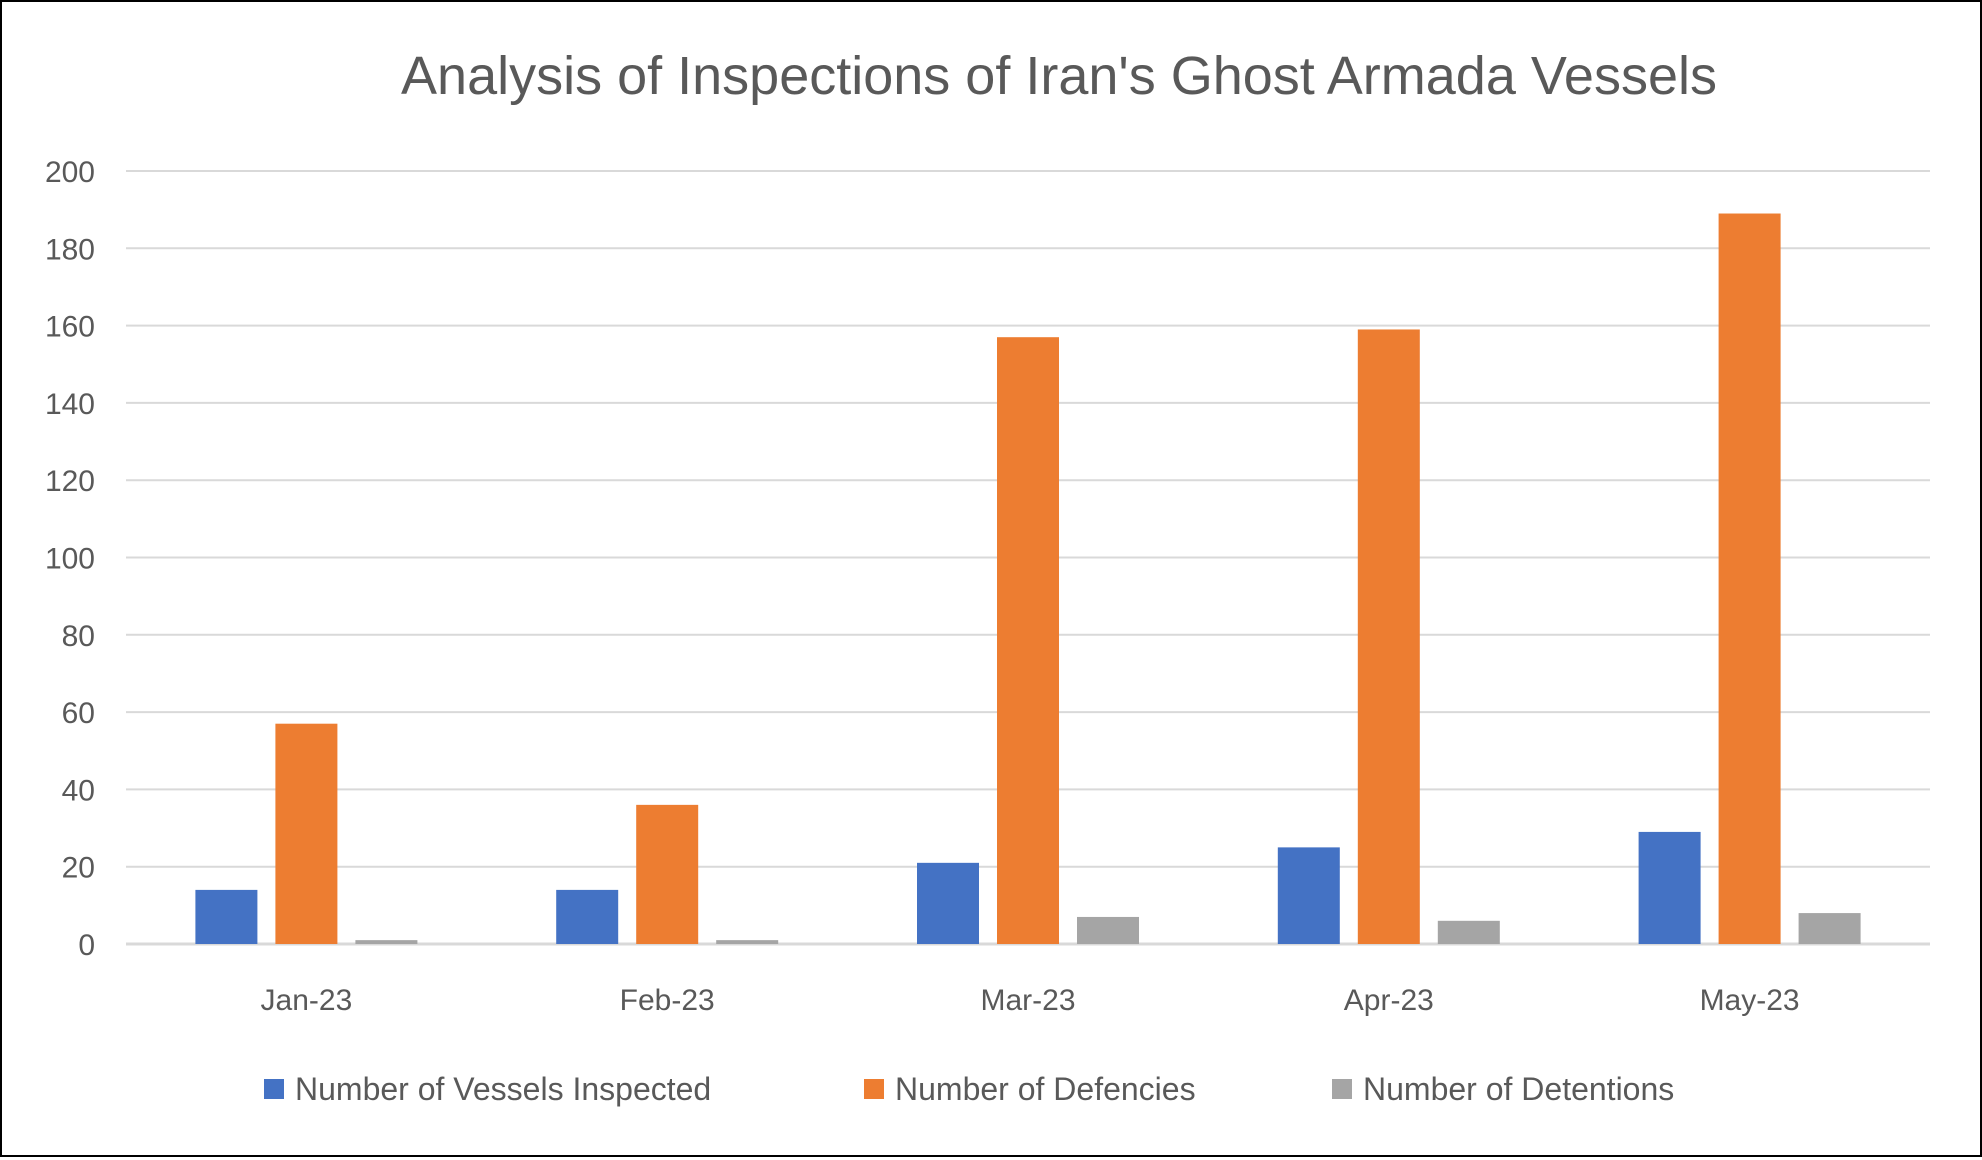 The image size is (1982, 1160). Describe the element at coordinates (307, 1000) in the screenshot. I see `x-tick-label: Jan-23` at that location.